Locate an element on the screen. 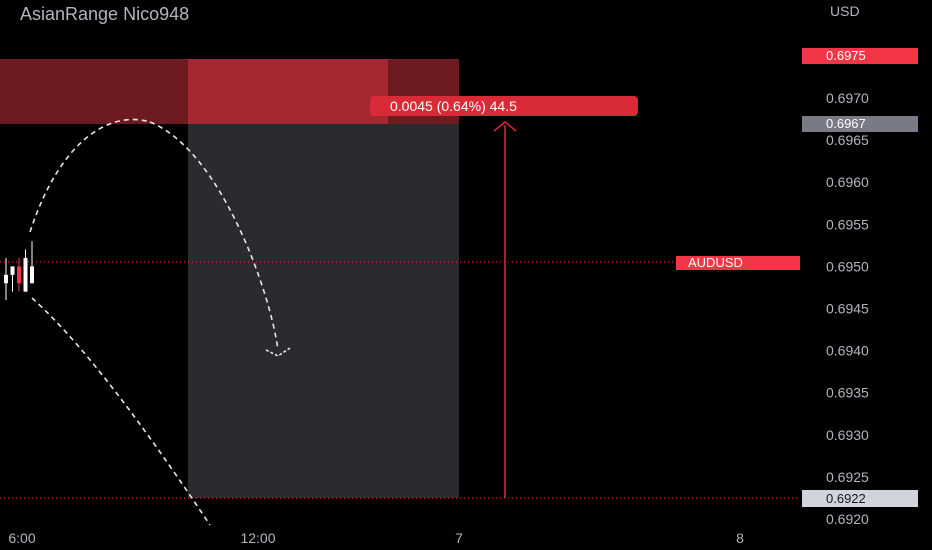 This screenshot has height=550, width=932. measure-label-box is located at coordinates (504, 106).